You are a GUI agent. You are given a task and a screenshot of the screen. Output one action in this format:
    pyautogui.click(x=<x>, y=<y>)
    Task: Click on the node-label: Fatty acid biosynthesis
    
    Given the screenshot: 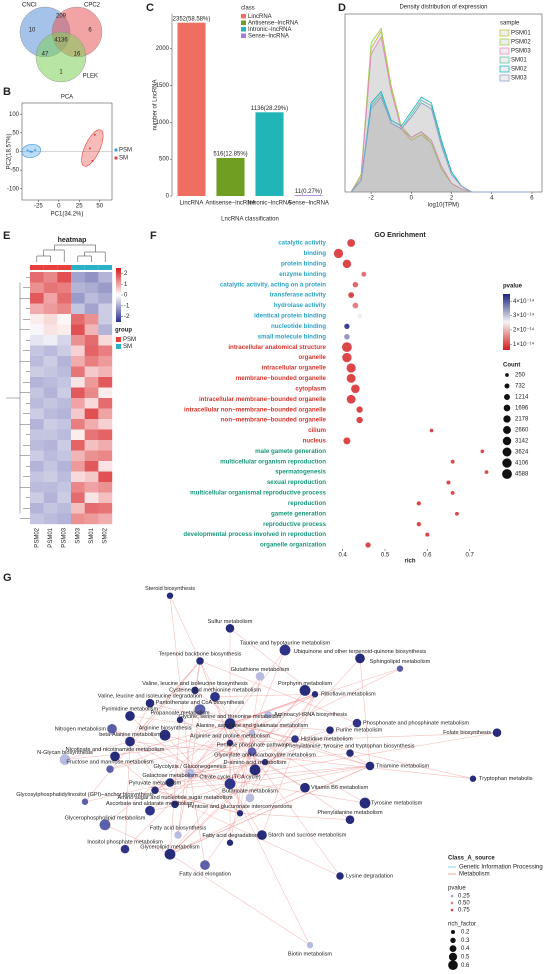 What is the action you would take?
    pyautogui.click(x=178, y=829)
    